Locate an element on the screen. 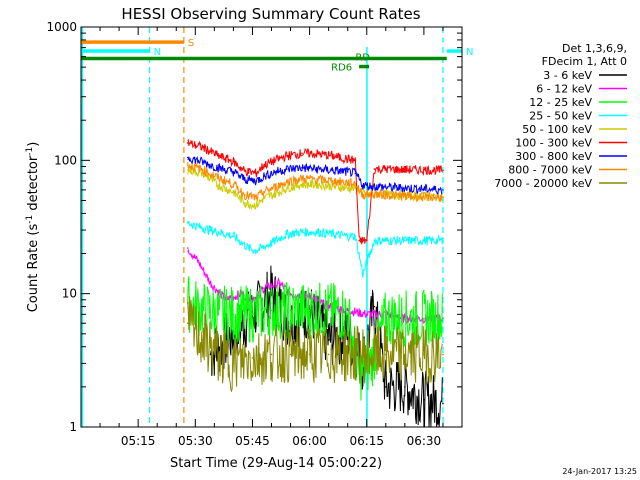 The image size is (640, 480). legend-header-2: FDecim 1, Att 0 is located at coordinates (584, 61).